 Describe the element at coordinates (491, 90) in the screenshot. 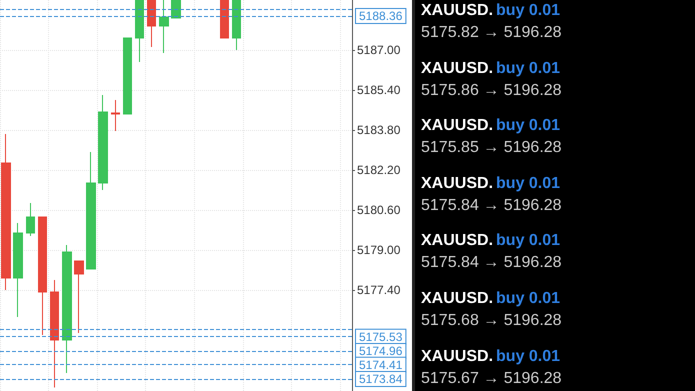

I see `text: 5175.86 → 5196.28` at that location.